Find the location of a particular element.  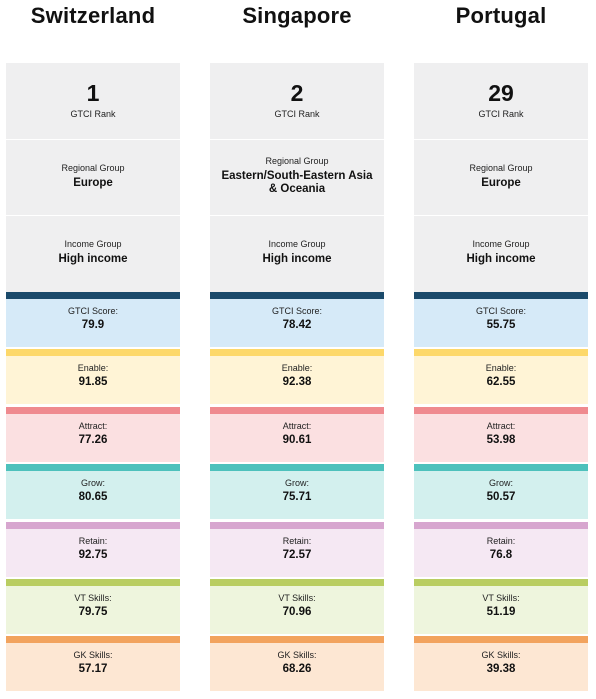

enable-score-block: Enable: 92.38 is located at coordinates (297, 377).